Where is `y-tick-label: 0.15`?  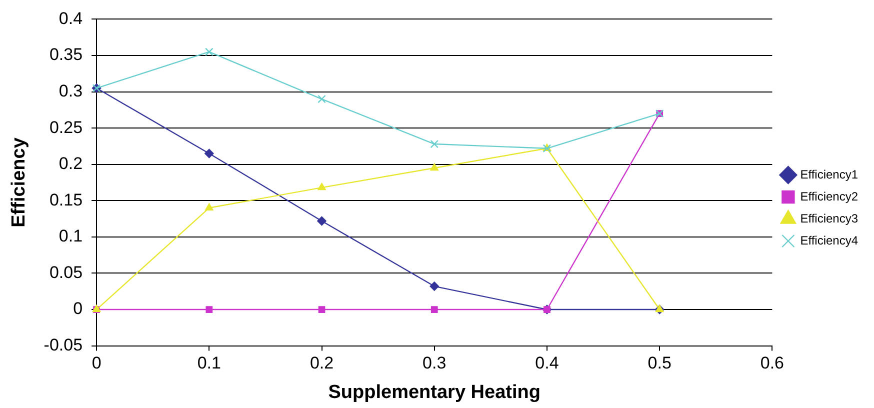
y-tick-label: 0.15 is located at coordinates (66, 200).